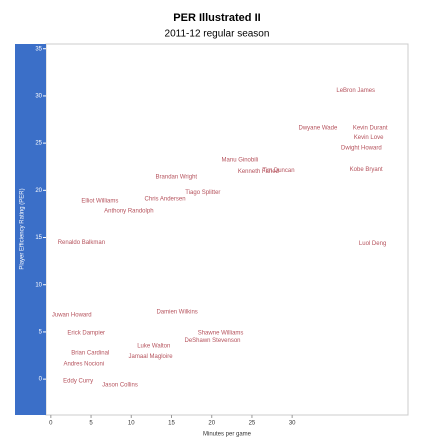 The image size is (434, 443). What do you see at coordinates (165, 199) in the screenshot?
I see `player-label: Chris Andersen` at bounding box center [165, 199].